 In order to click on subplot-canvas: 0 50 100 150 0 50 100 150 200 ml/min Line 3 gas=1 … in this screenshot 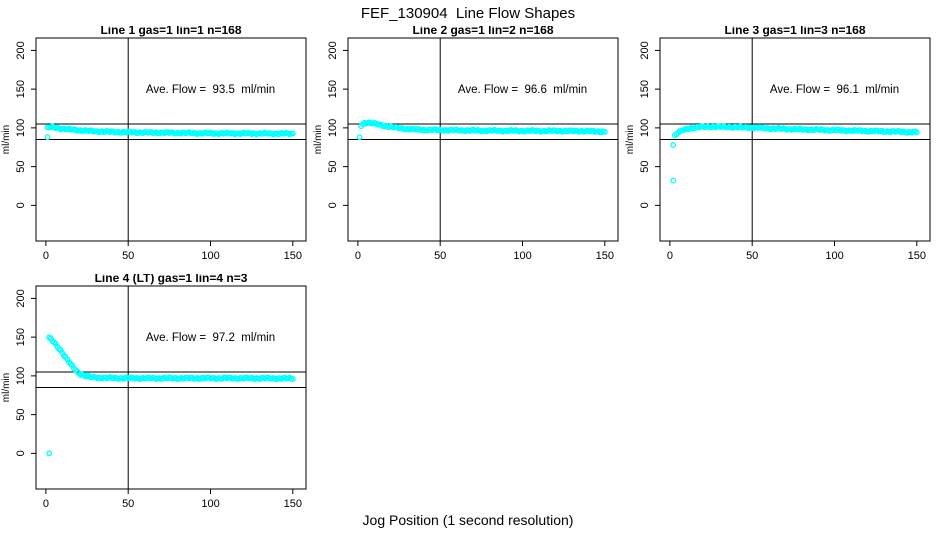, I will do `click(778, 144)`.